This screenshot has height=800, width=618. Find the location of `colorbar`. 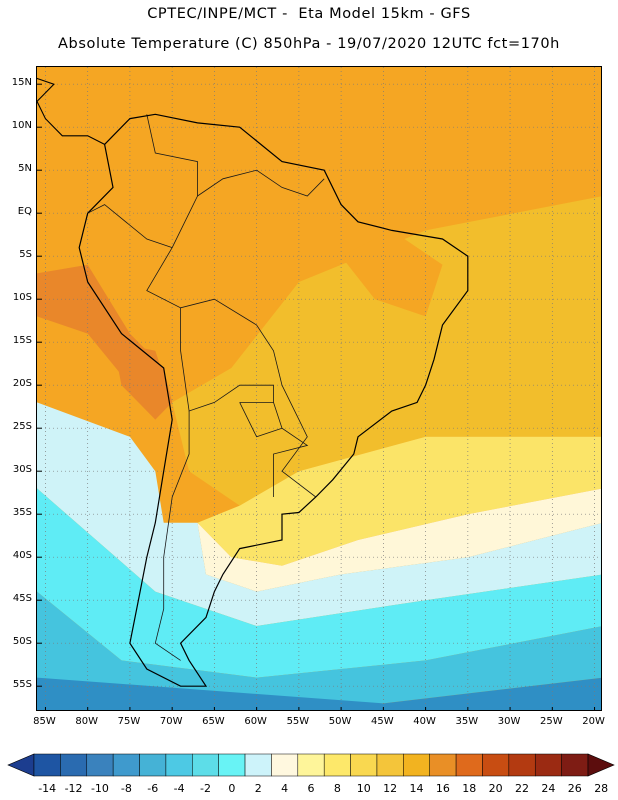

colorbar is located at coordinates (311, 765).